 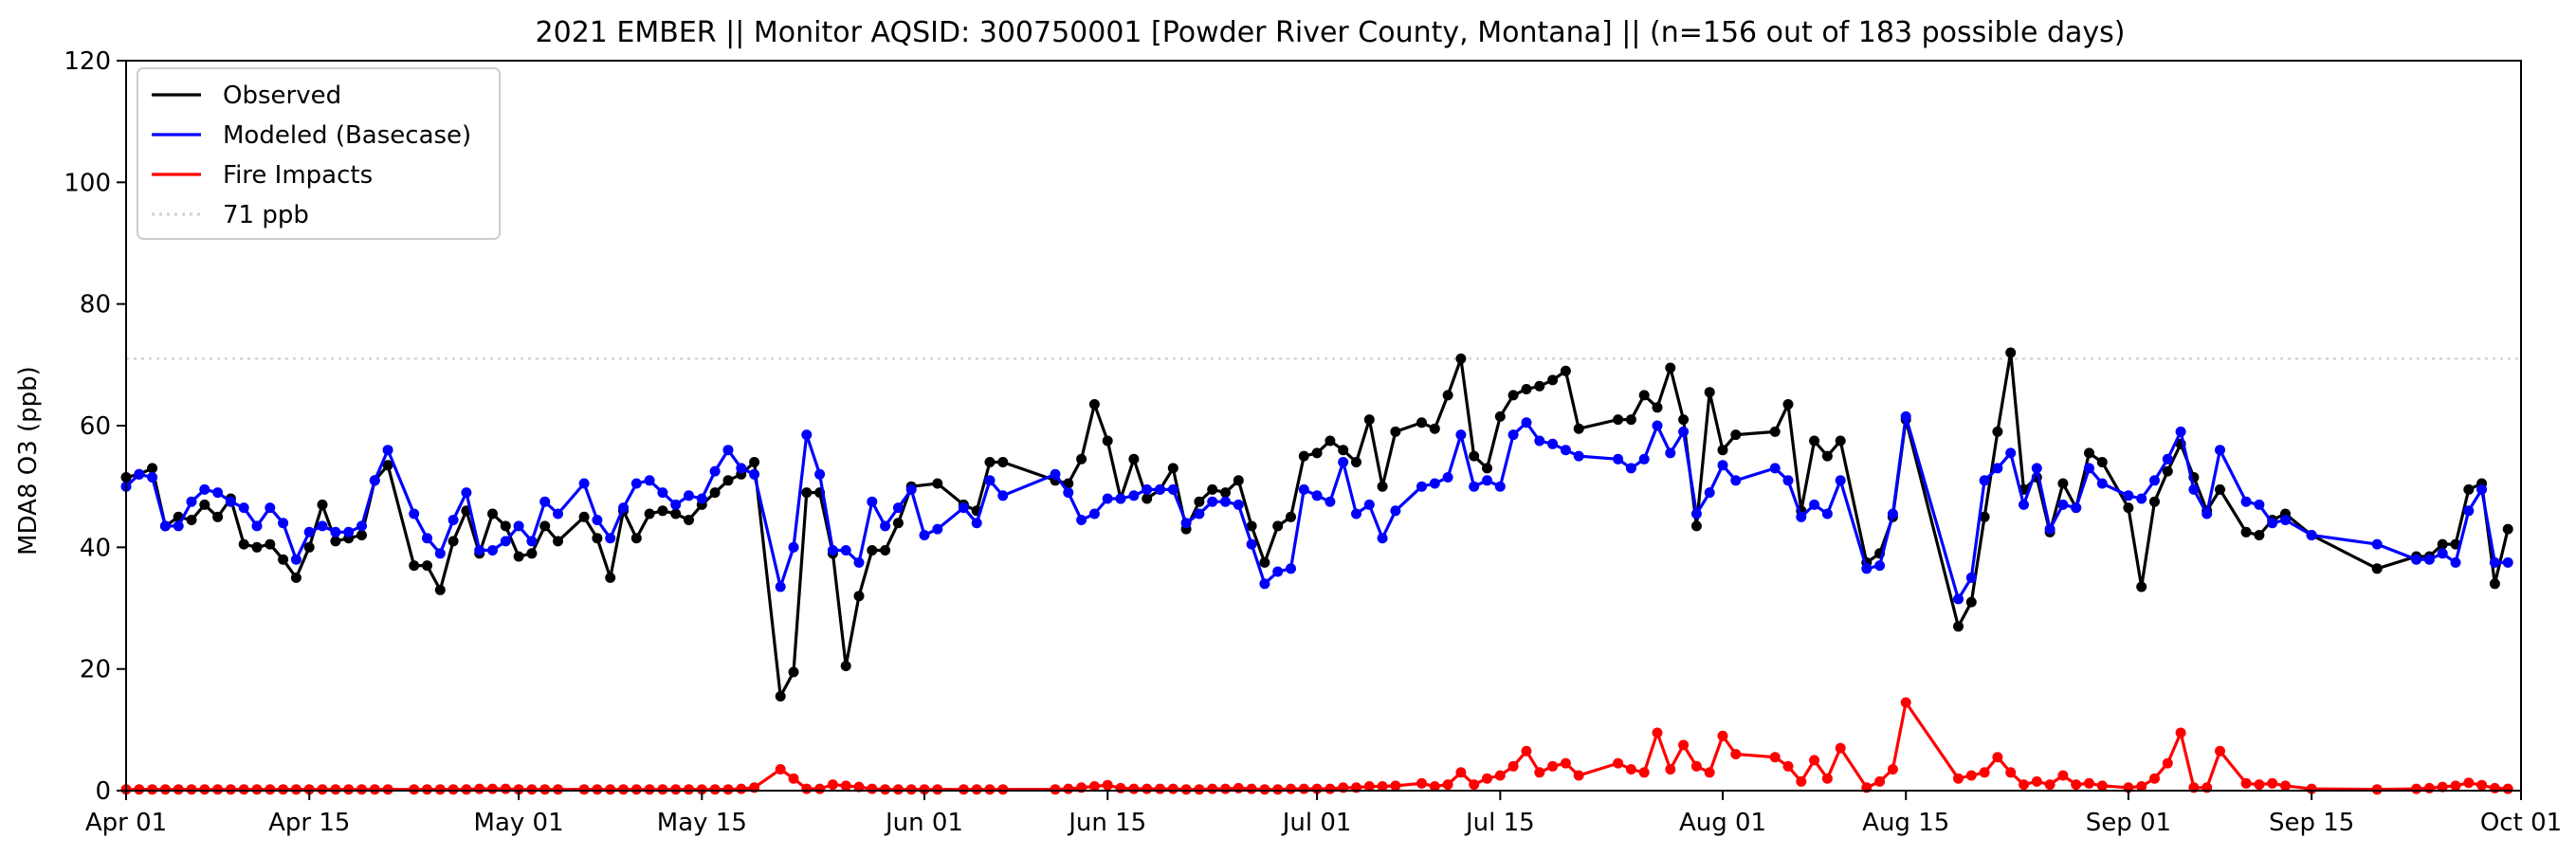 What do you see at coordinates (702, 823) in the screenshot?
I see `x-tick-label: May 15` at bounding box center [702, 823].